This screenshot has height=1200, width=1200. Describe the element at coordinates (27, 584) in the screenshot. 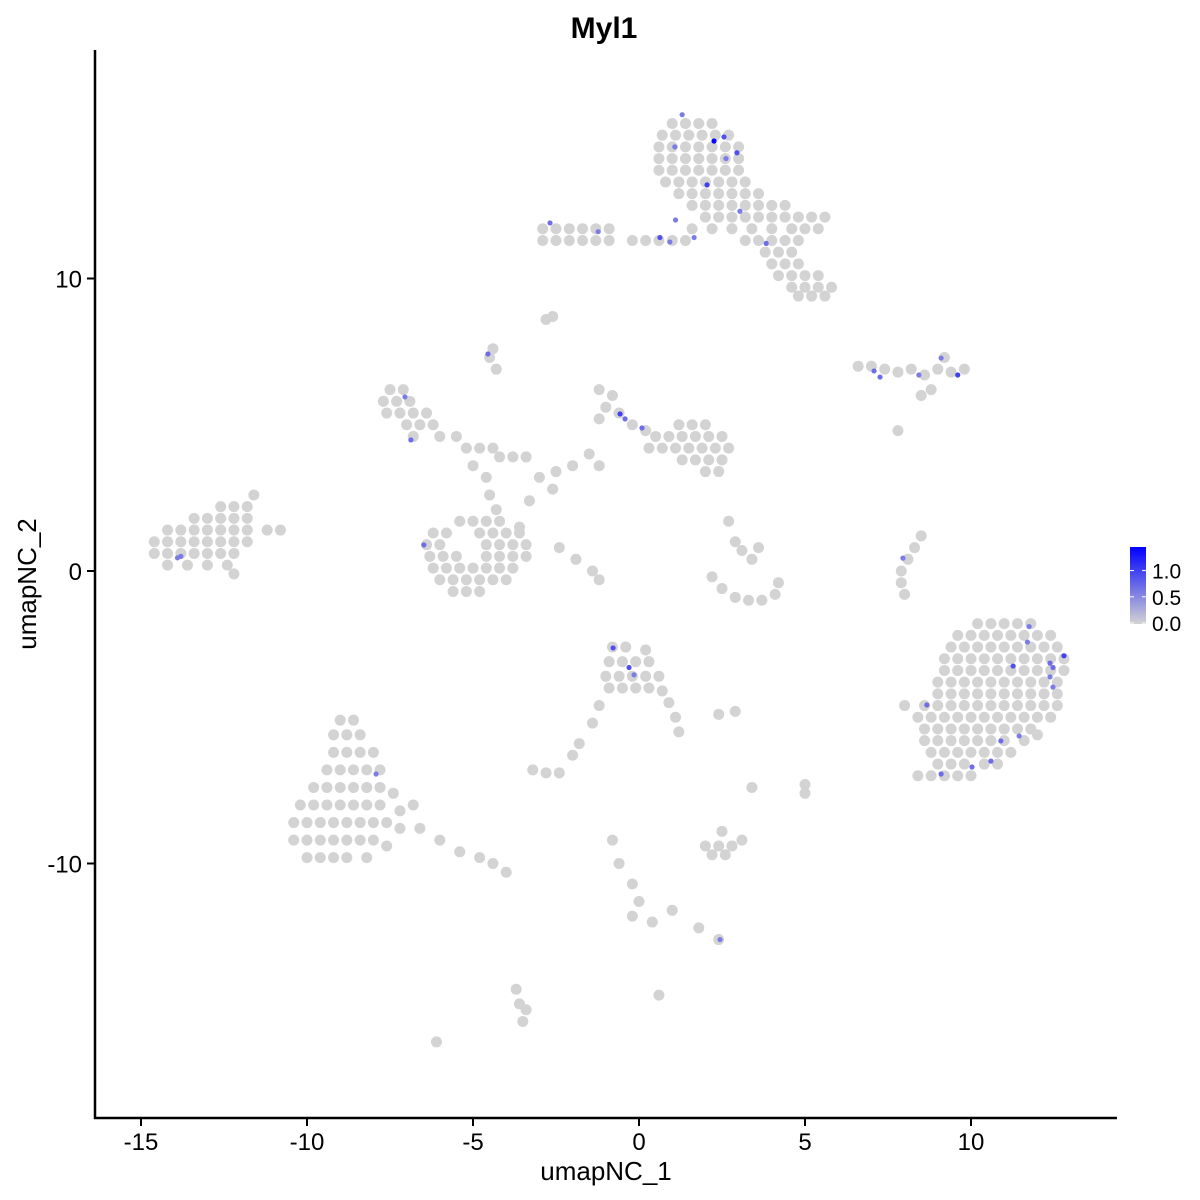

I see `y-axis-label: umapNC_2` at that location.